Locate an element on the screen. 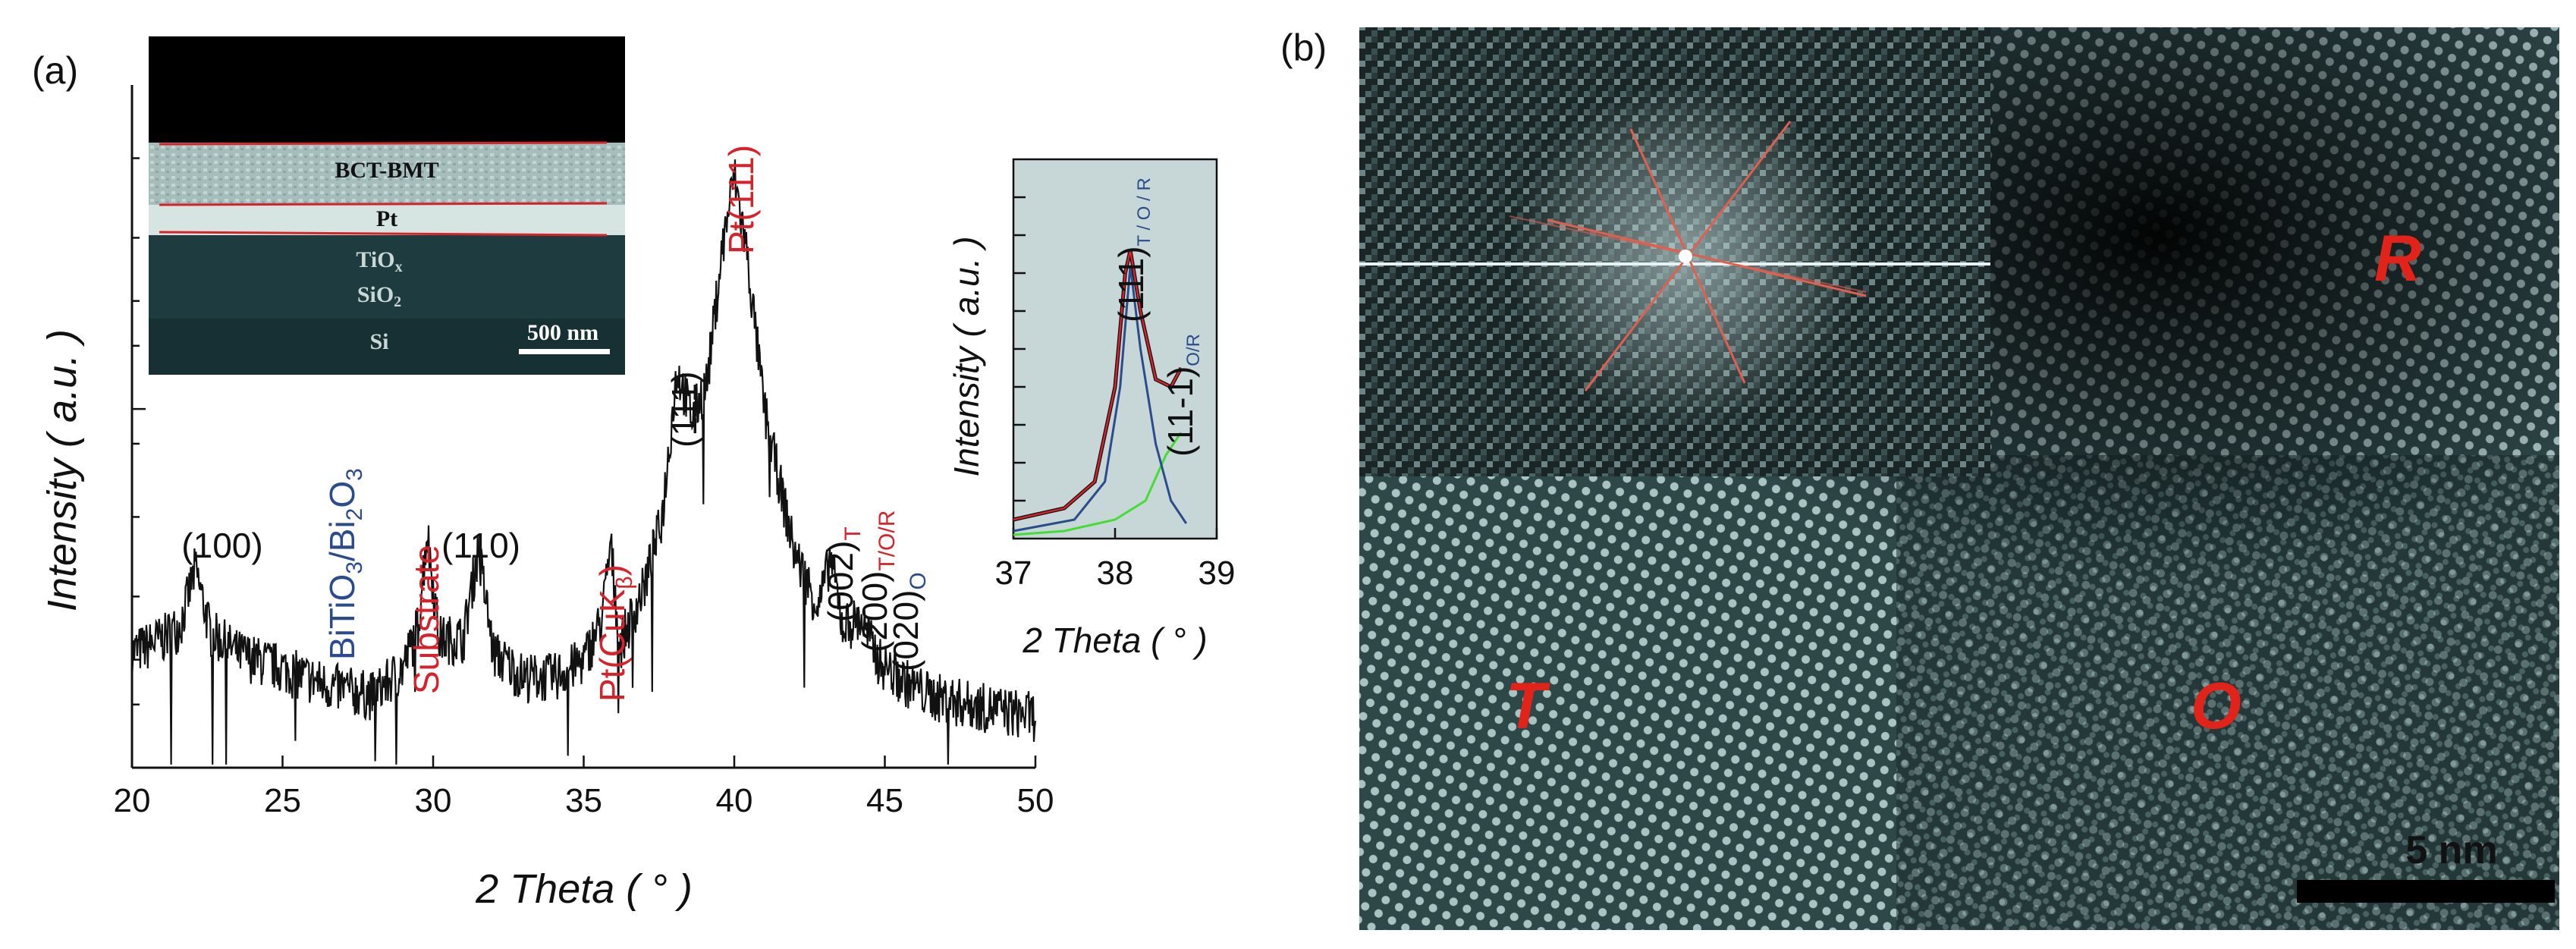  annotation-110: (110) is located at coordinates (480, 546).